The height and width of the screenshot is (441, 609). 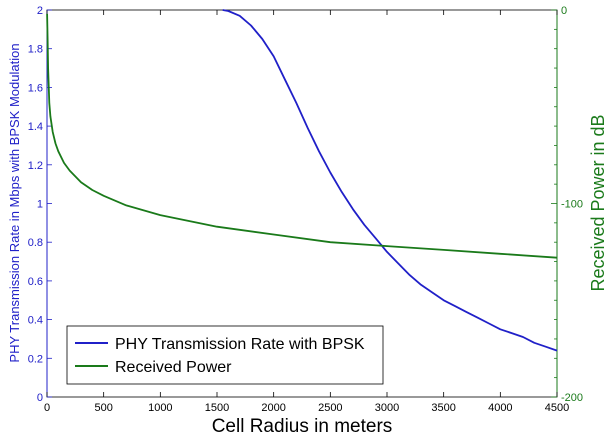 What do you see at coordinates (35, 166) in the screenshot?
I see `left-y-tick-label: 1.2` at bounding box center [35, 166].